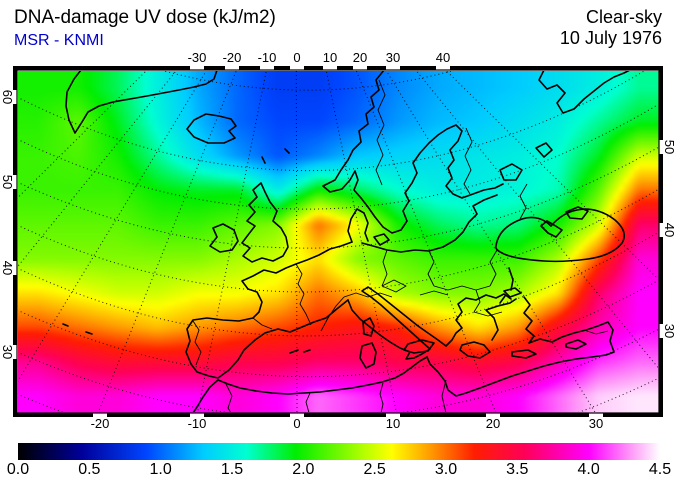 This screenshot has width=678, height=480. I want to click on axis-tick-label: 60, so click(7, 97).